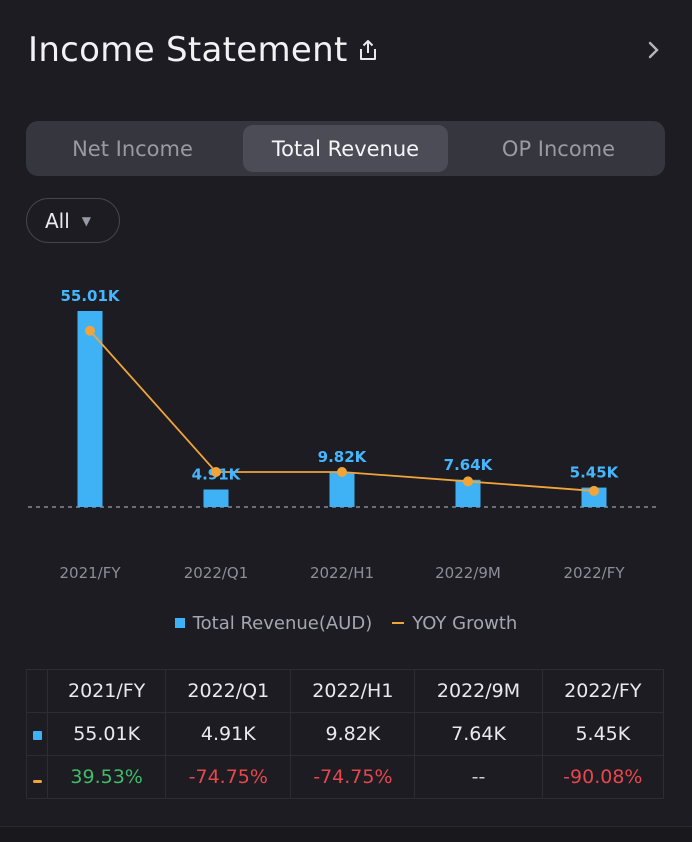 This screenshot has width=692, height=842. I want to click on table-cell: 9.82K, so click(353, 734).